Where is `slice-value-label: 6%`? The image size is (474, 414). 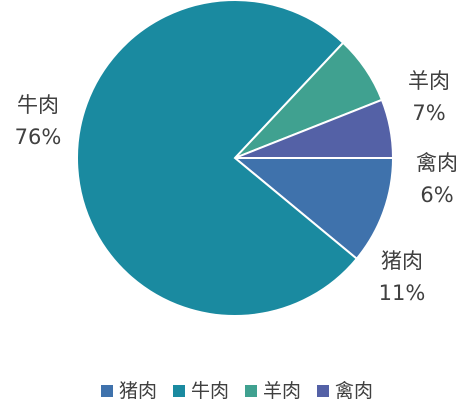
slice-value-label: 6% is located at coordinates (436, 195).